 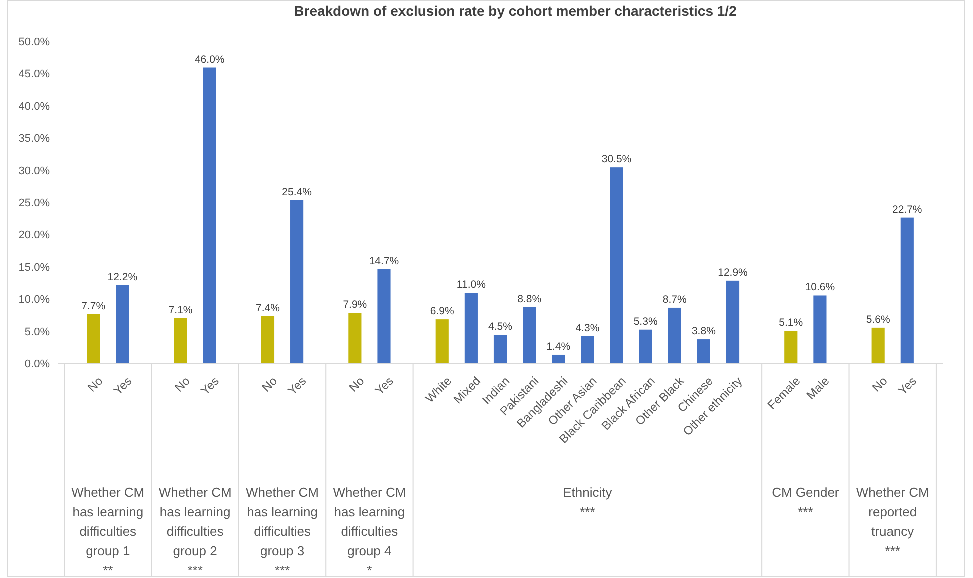 What do you see at coordinates (588, 328) in the screenshot?
I see `data-label: 4.3%` at bounding box center [588, 328].